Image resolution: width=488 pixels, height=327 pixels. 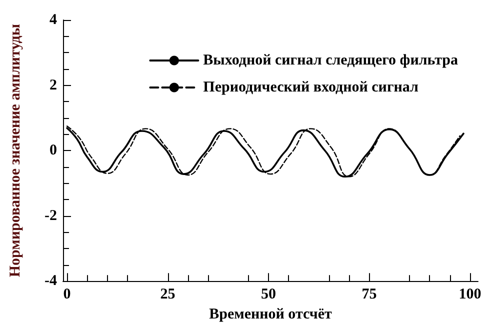 What do you see at coordinates (168, 294) in the screenshot?
I see `x-tick-label: 25` at bounding box center [168, 294].